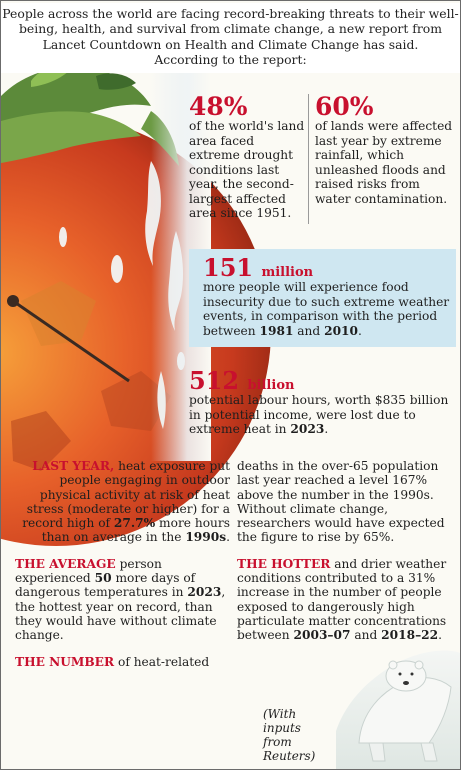 The image size is (461, 770). What do you see at coordinates (73, 466) in the screenshot?
I see `lead-word: LAST YEAR,` at bounding box center [73, 466].